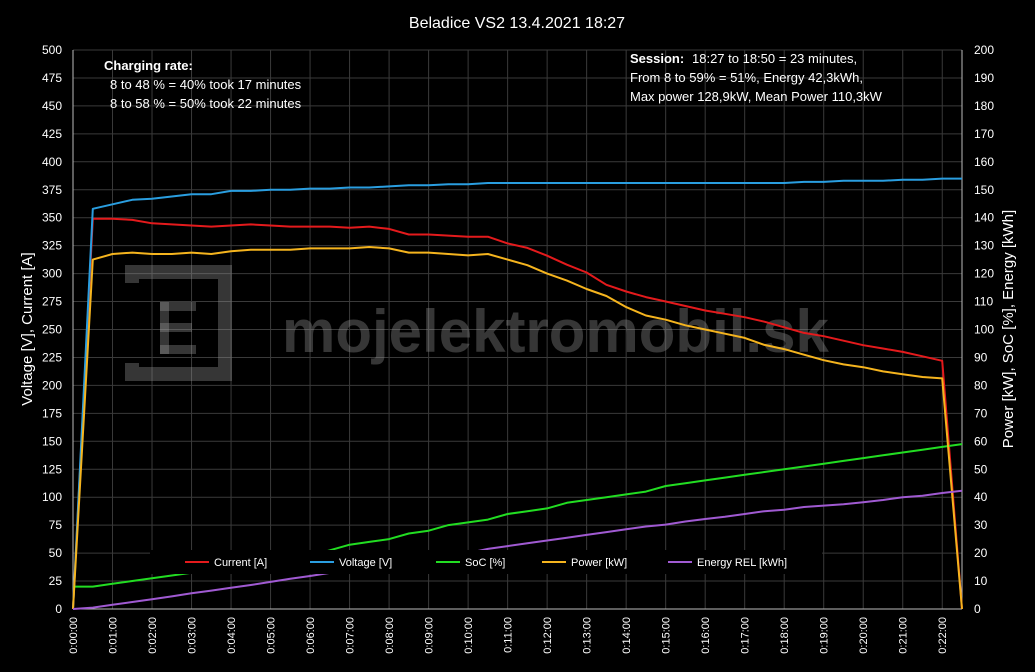 Image resolution: width=1035 pixels, height=672 pixels. I want to click on session-label: Session:, so click(657, 58).